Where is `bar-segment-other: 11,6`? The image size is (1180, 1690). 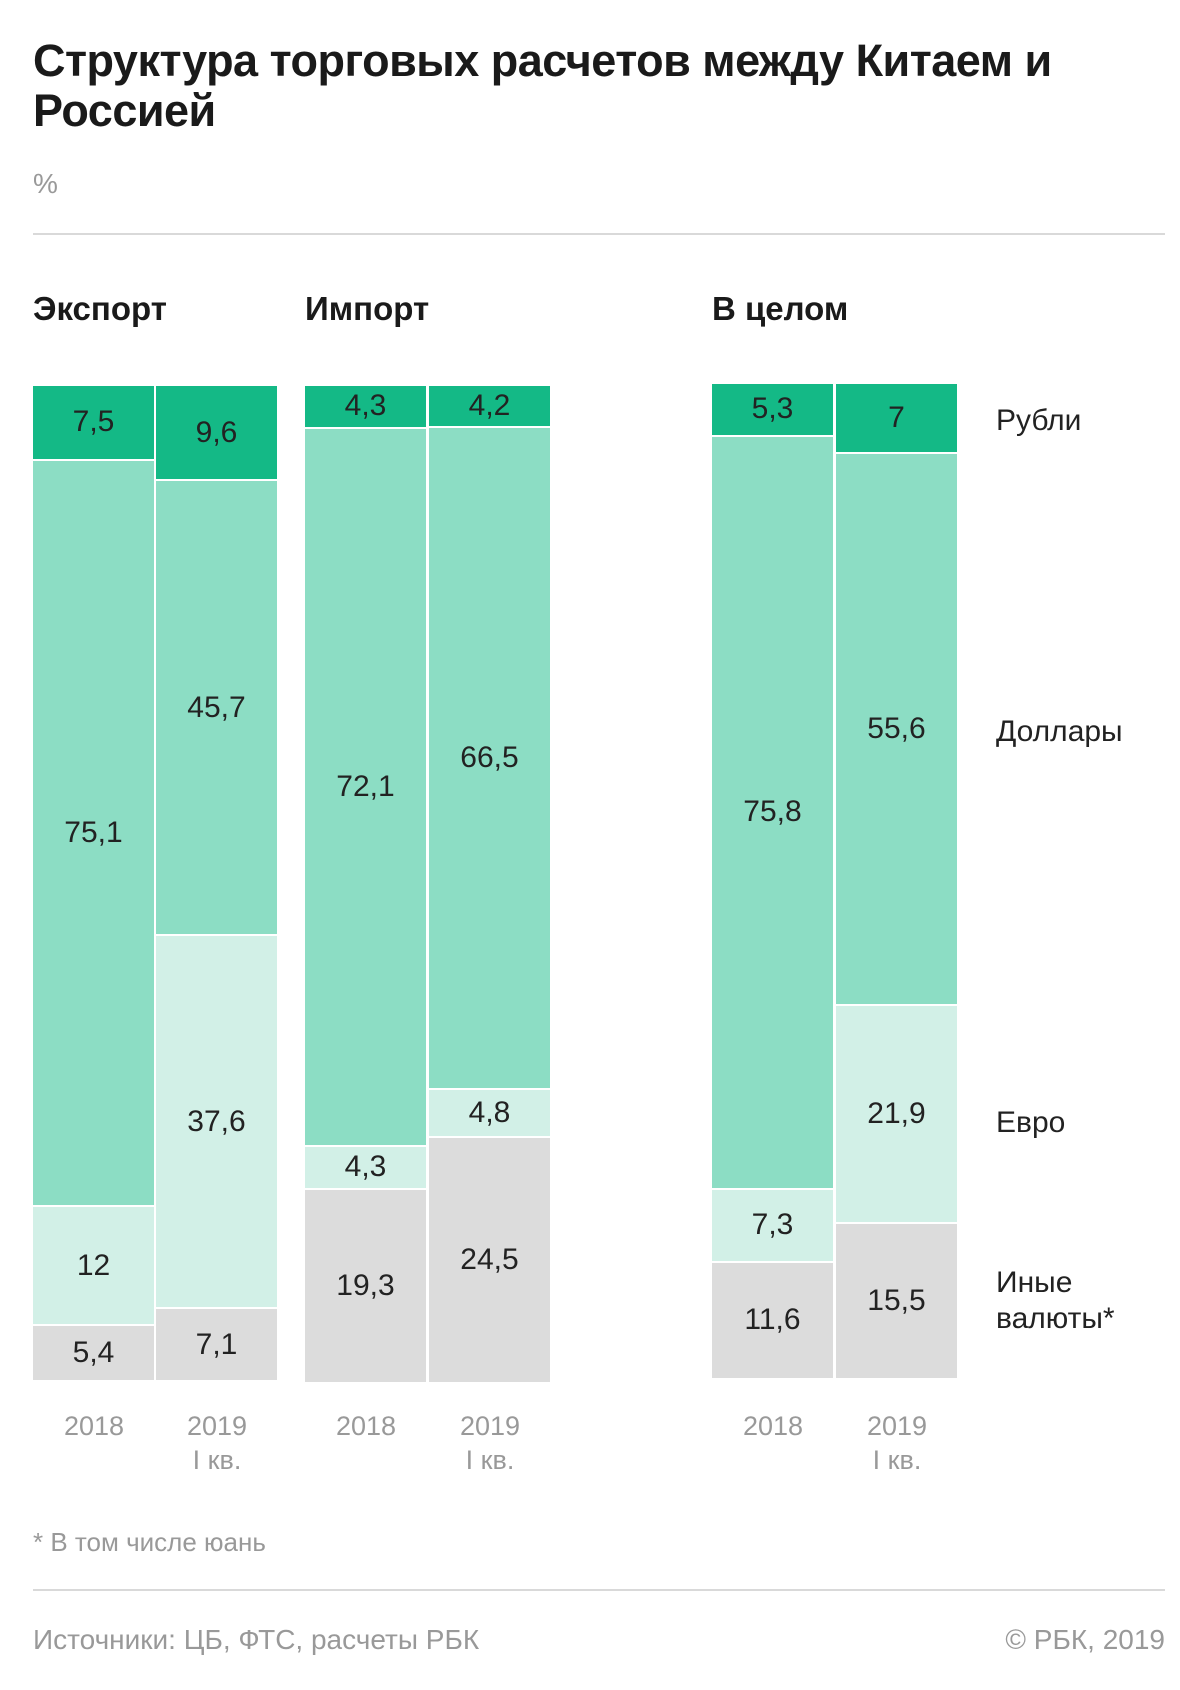 bar-segment-other: 11,6 is located at coordinates (772, 1320).